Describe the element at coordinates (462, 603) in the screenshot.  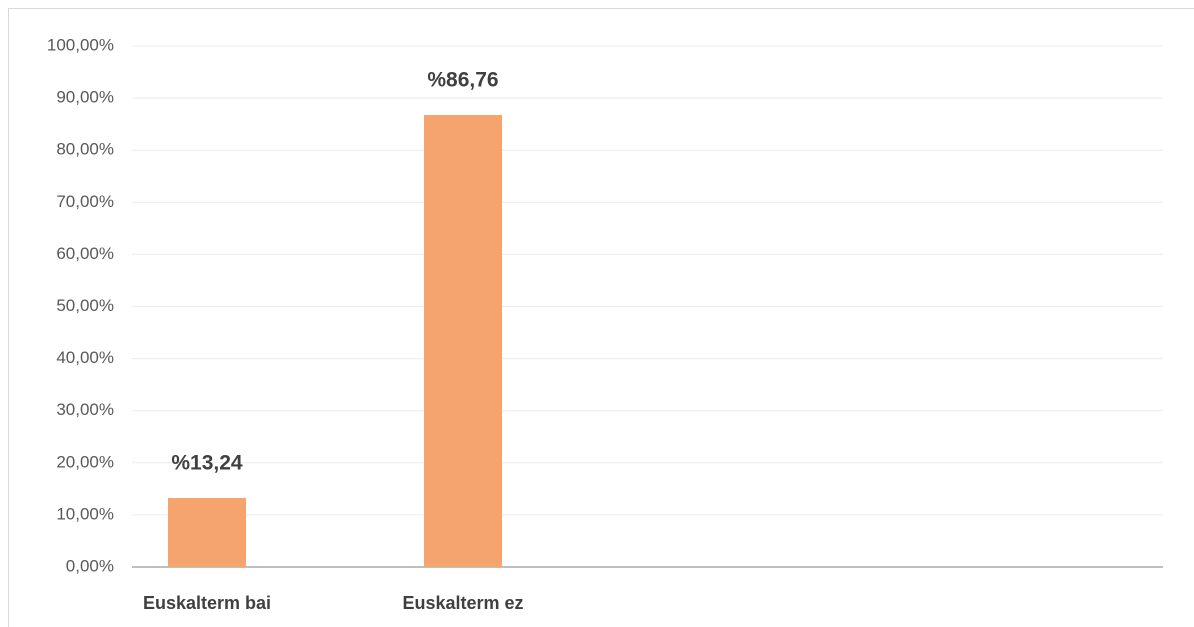
I see `x-tick-label: Euskalterm ez` at that location.